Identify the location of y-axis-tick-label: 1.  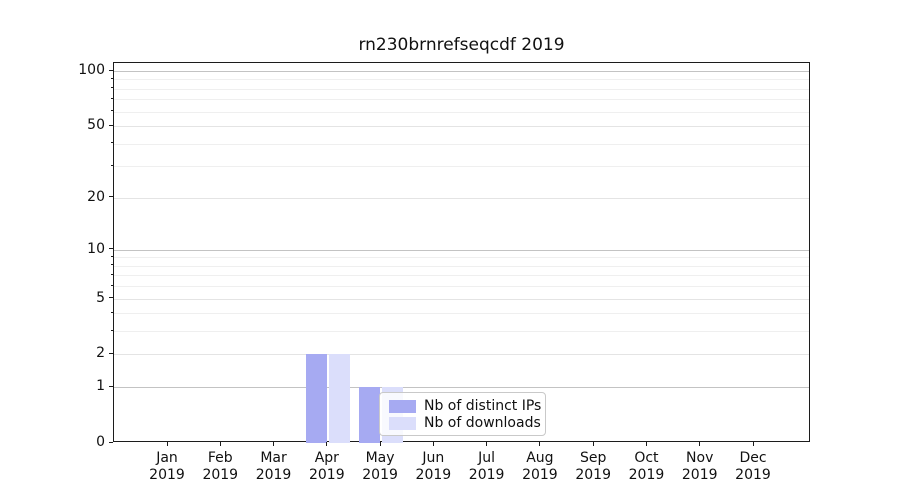
(100, 386).